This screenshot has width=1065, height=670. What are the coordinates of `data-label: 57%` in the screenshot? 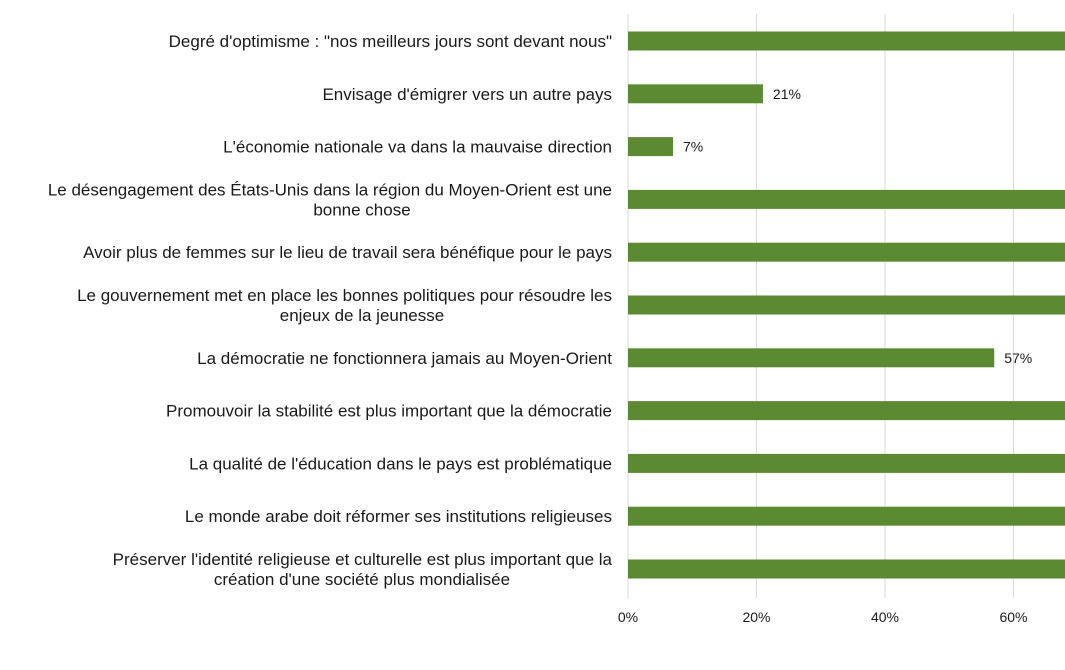 It's located at (1018, 358).